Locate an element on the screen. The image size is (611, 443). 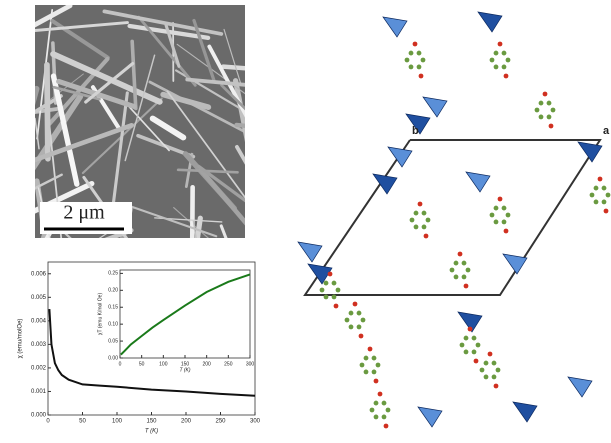
y-axis-label: χ (emu/molOe) is located at coordinates (21, 339).